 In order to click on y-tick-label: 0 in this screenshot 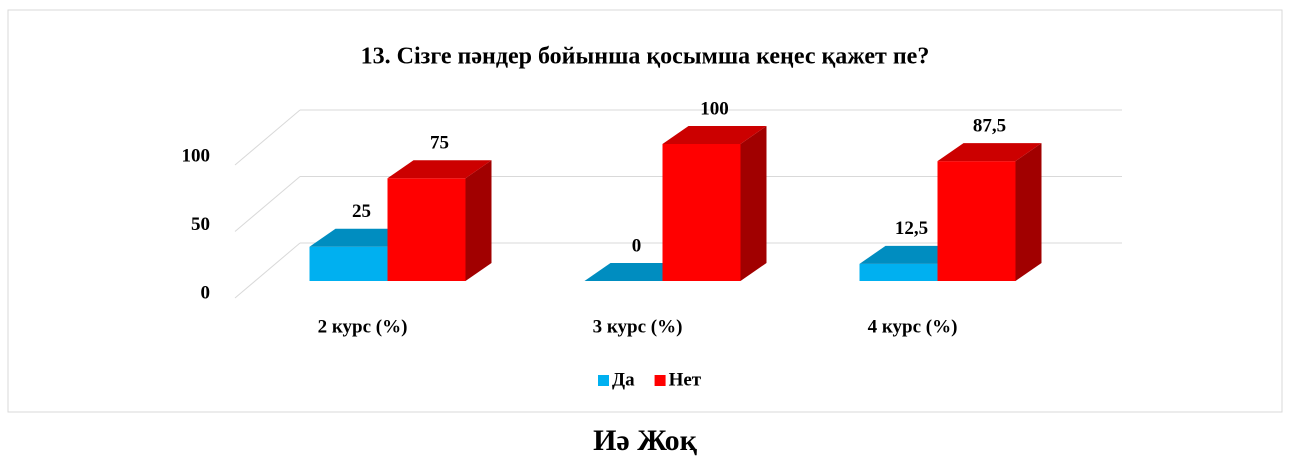, I will do `click(206, 292)`.